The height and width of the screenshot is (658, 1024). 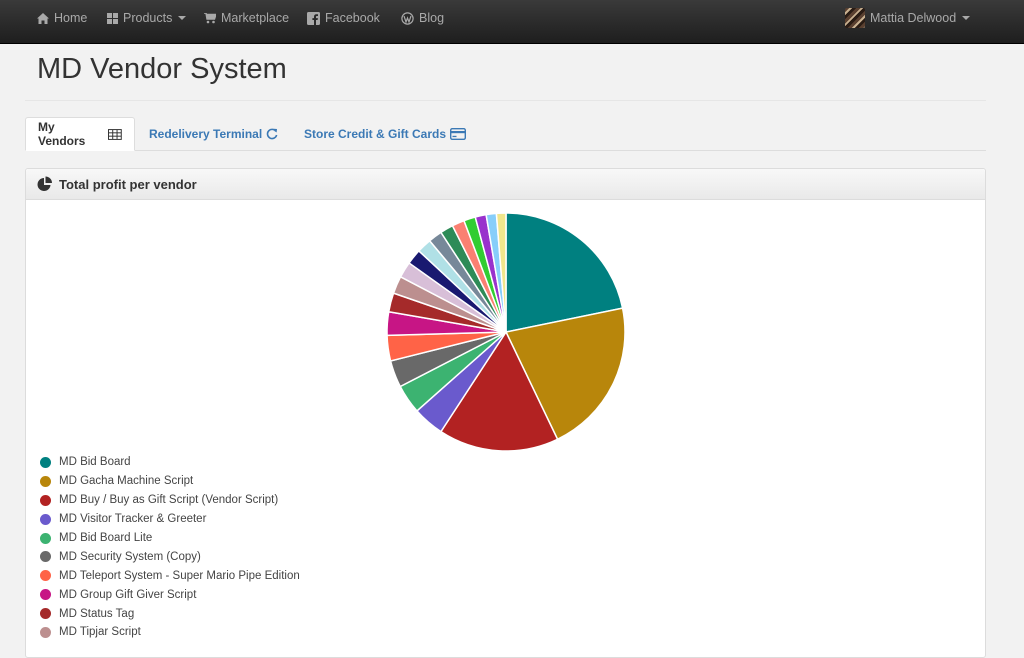 I want to click on legend-label: MD Gacha Machine Script, so click(x=126, y=481).